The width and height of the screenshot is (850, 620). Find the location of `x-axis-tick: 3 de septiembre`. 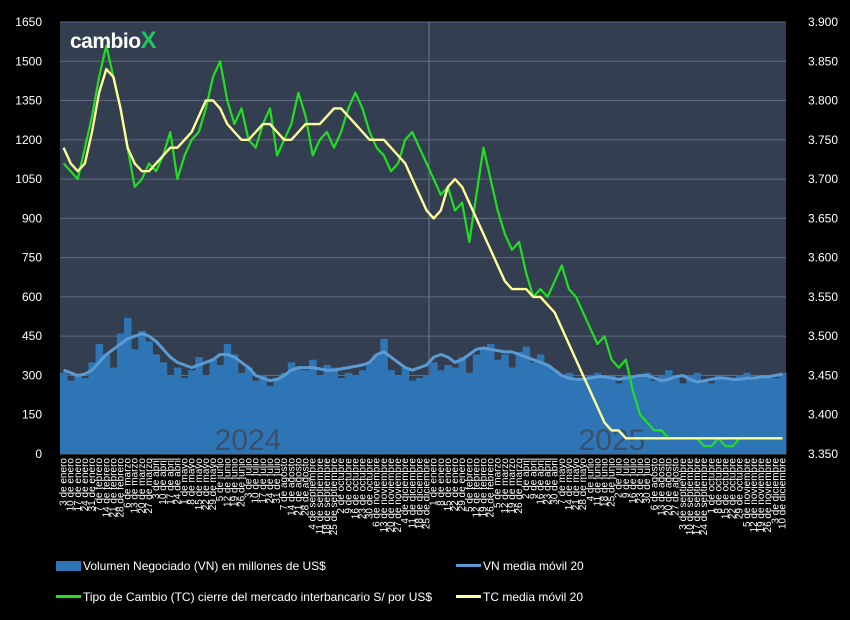

x-axis-tick: 3 de septiembre is located at coordinates (683, 494).